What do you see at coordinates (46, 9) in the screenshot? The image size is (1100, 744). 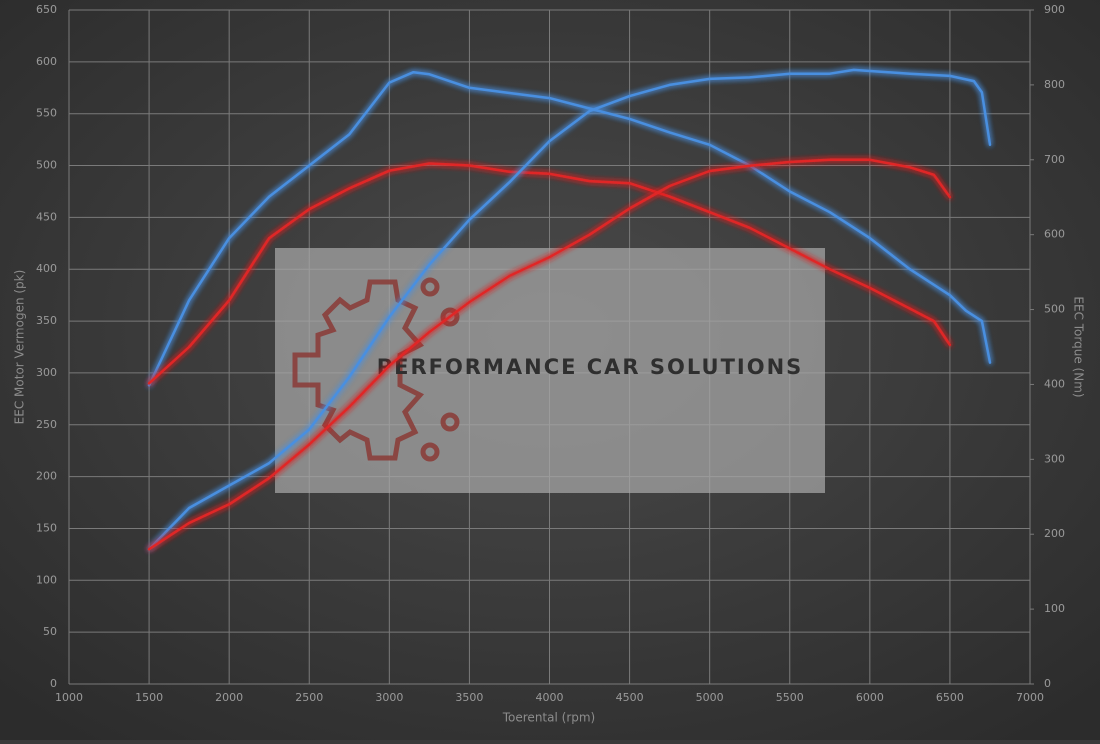 I see `y-tick-label: 650` at bounding box center [46, 9].